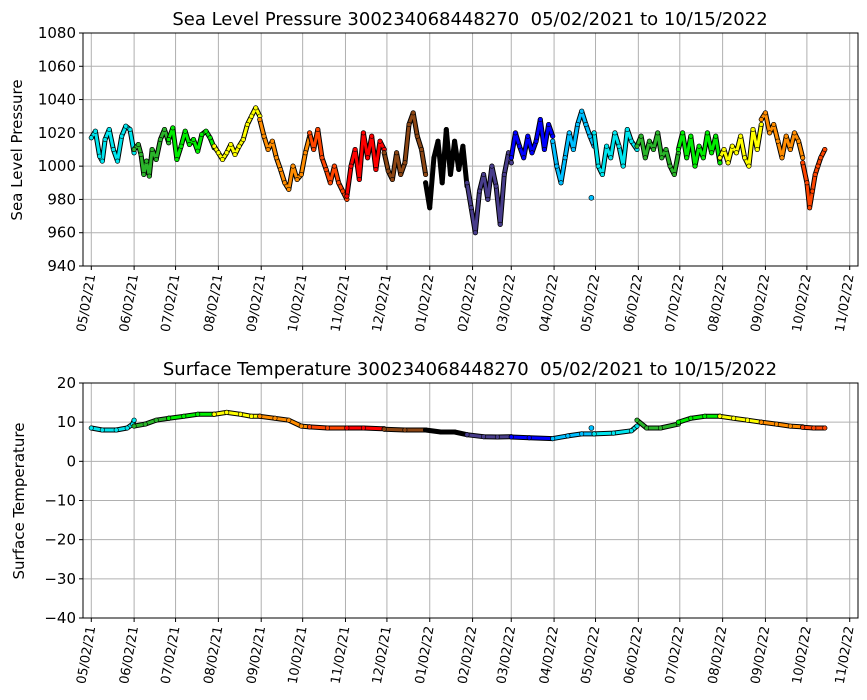  What do you see at coordinates (506, 303) in the screenshot?
I see `pressure-x-tick-label: 03/02/22` at bounding box center [506, 303].